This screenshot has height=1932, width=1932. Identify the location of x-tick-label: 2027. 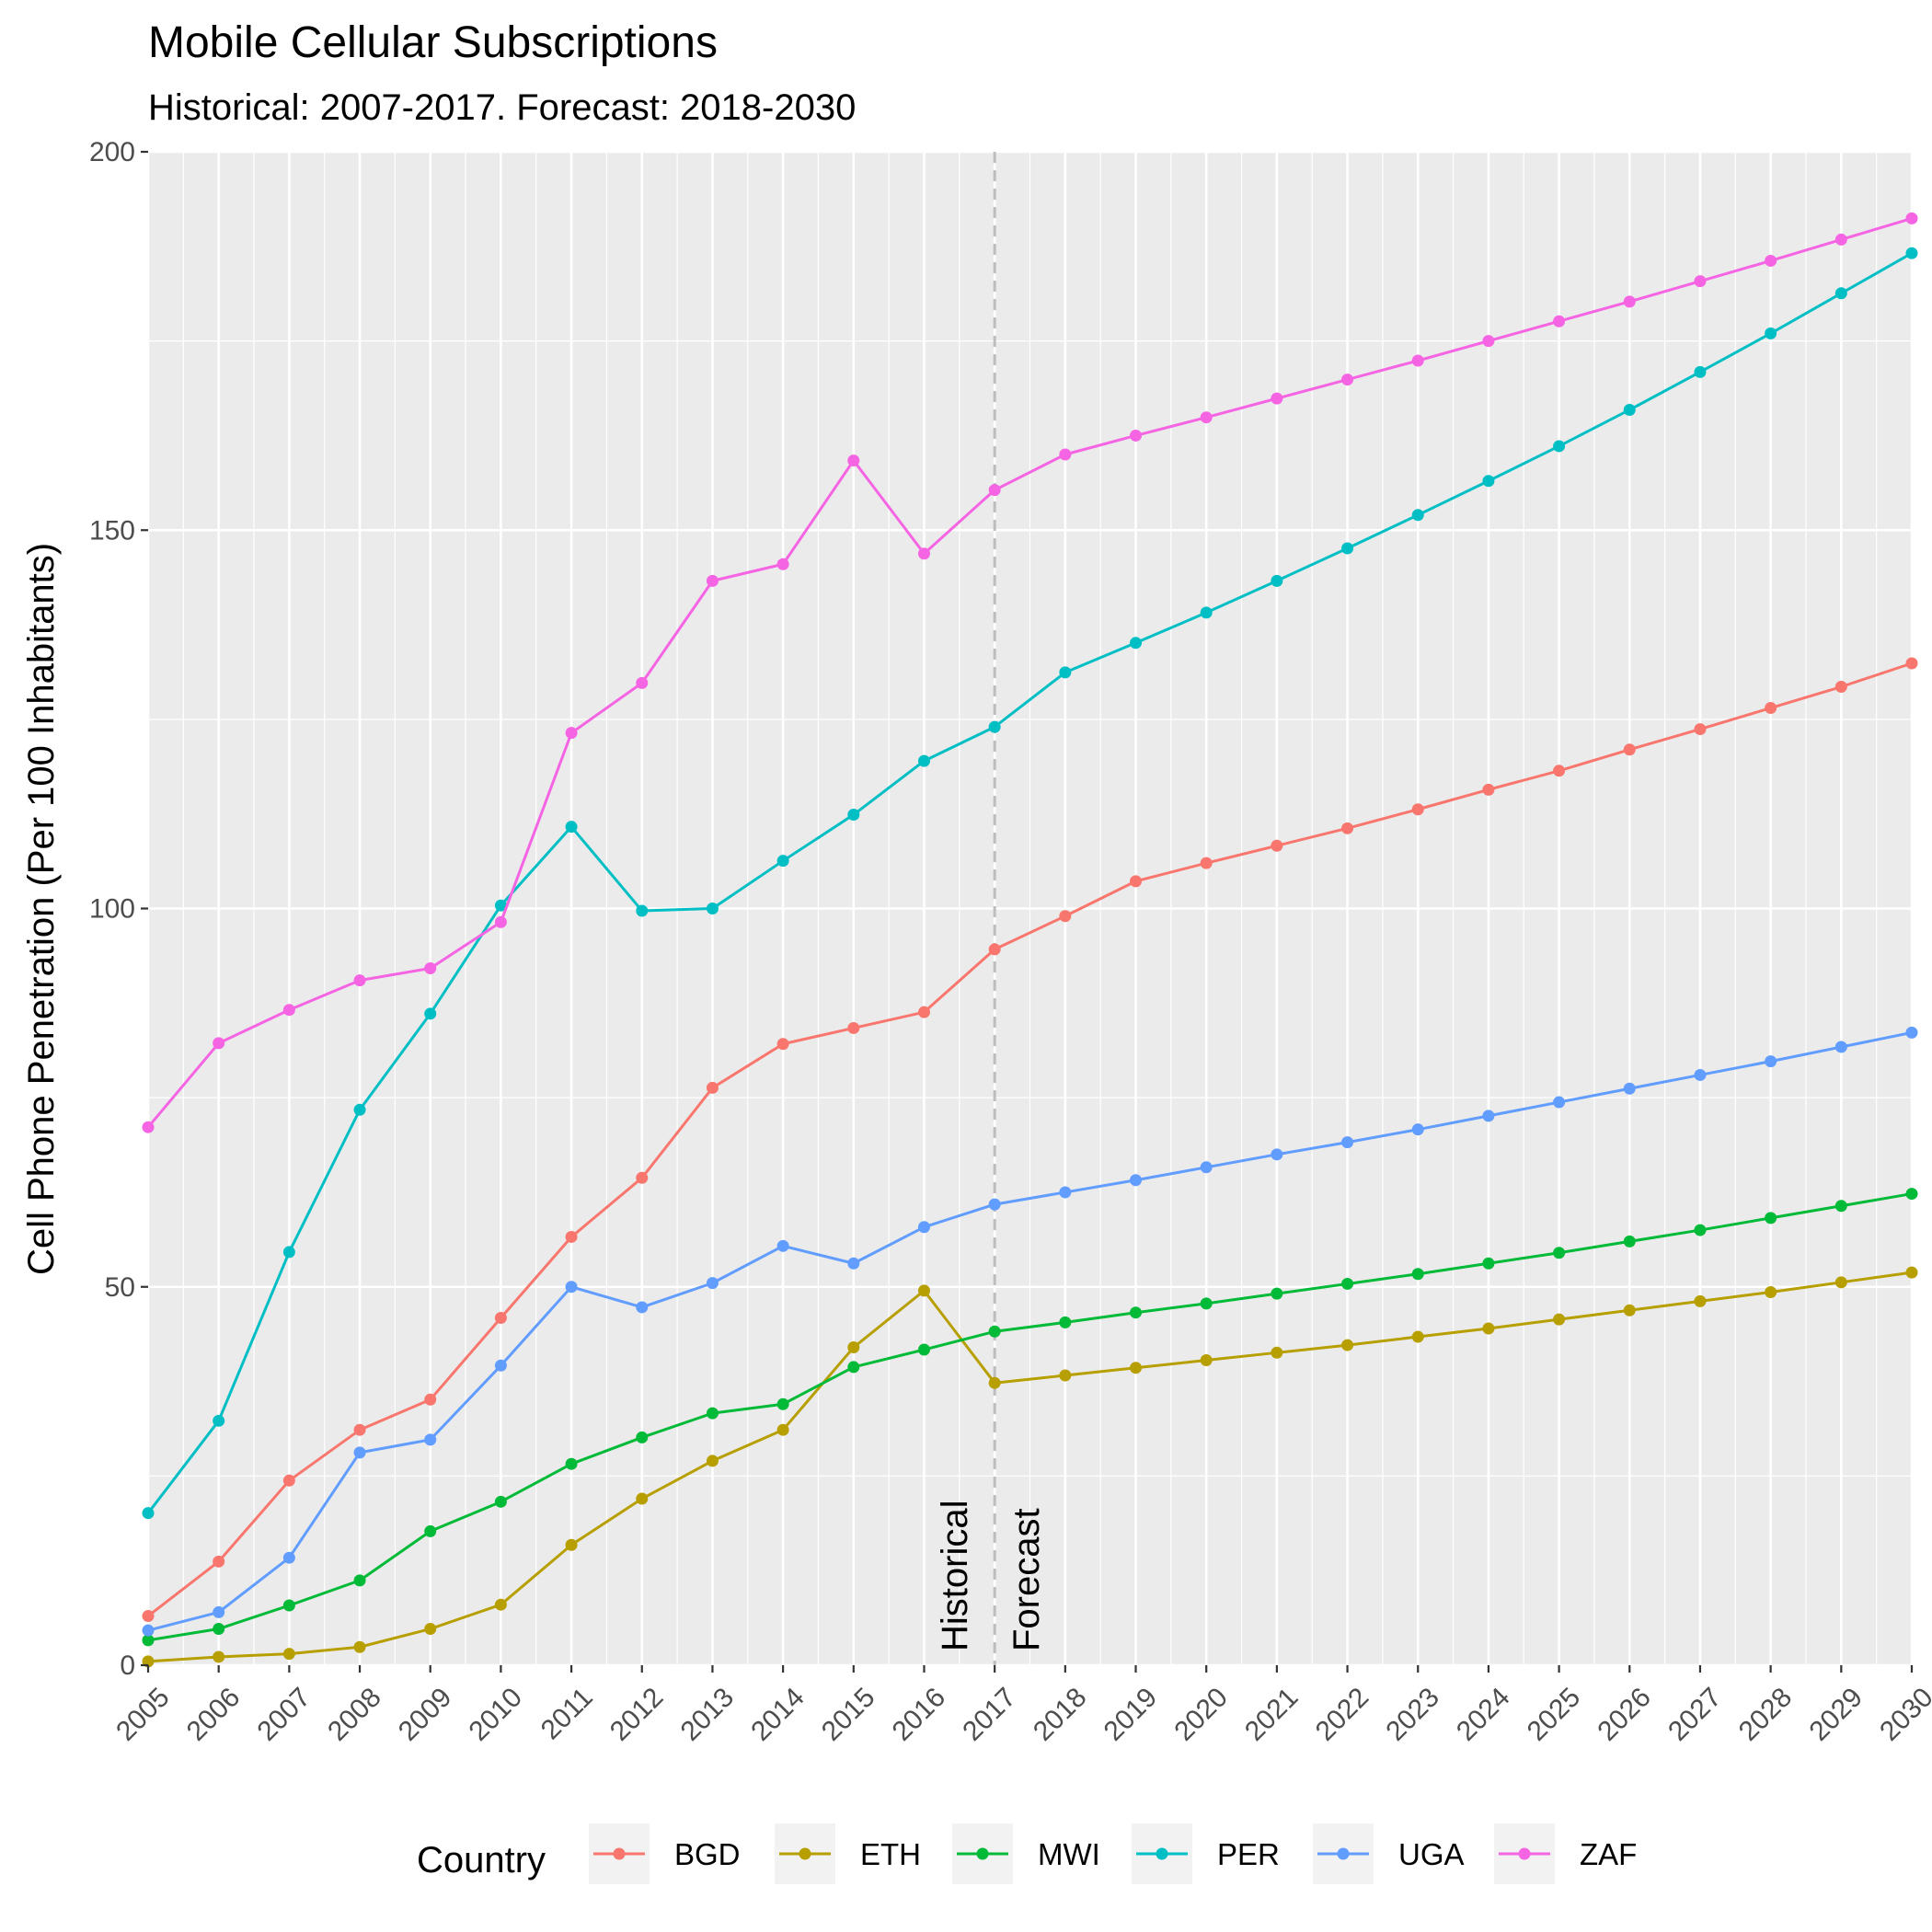
(1695, 1714).